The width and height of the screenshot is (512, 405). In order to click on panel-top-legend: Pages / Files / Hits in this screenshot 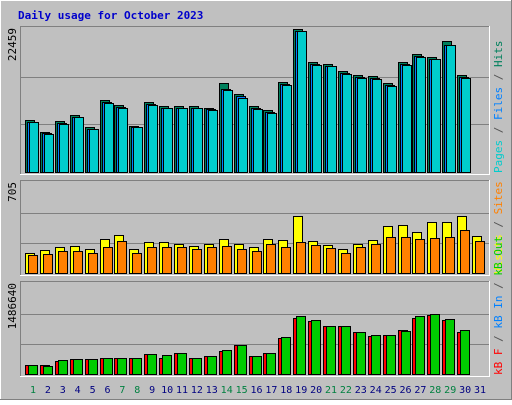, I will do `click(498, 107)`.